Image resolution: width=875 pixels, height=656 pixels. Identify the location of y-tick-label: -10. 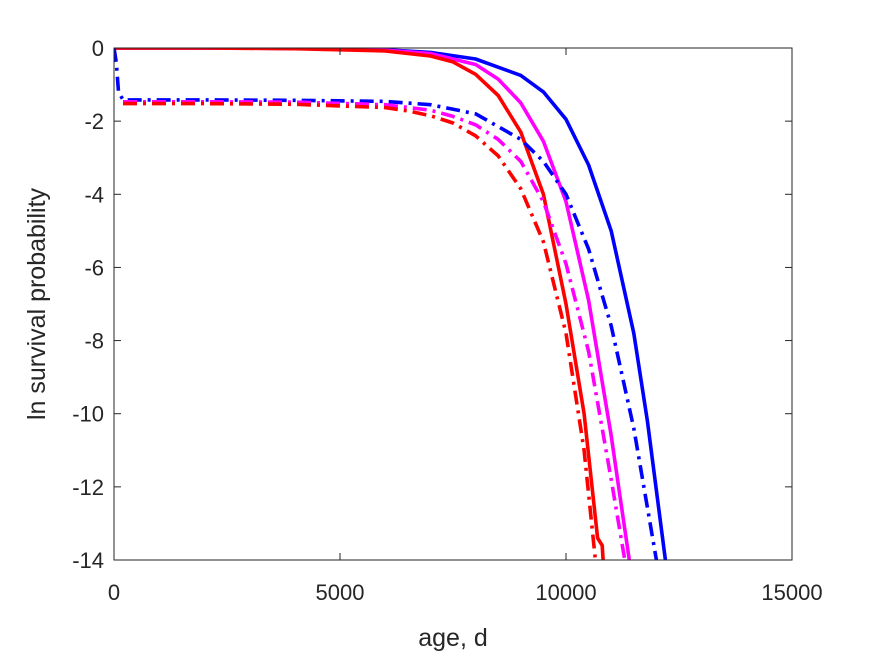
(88, 414).